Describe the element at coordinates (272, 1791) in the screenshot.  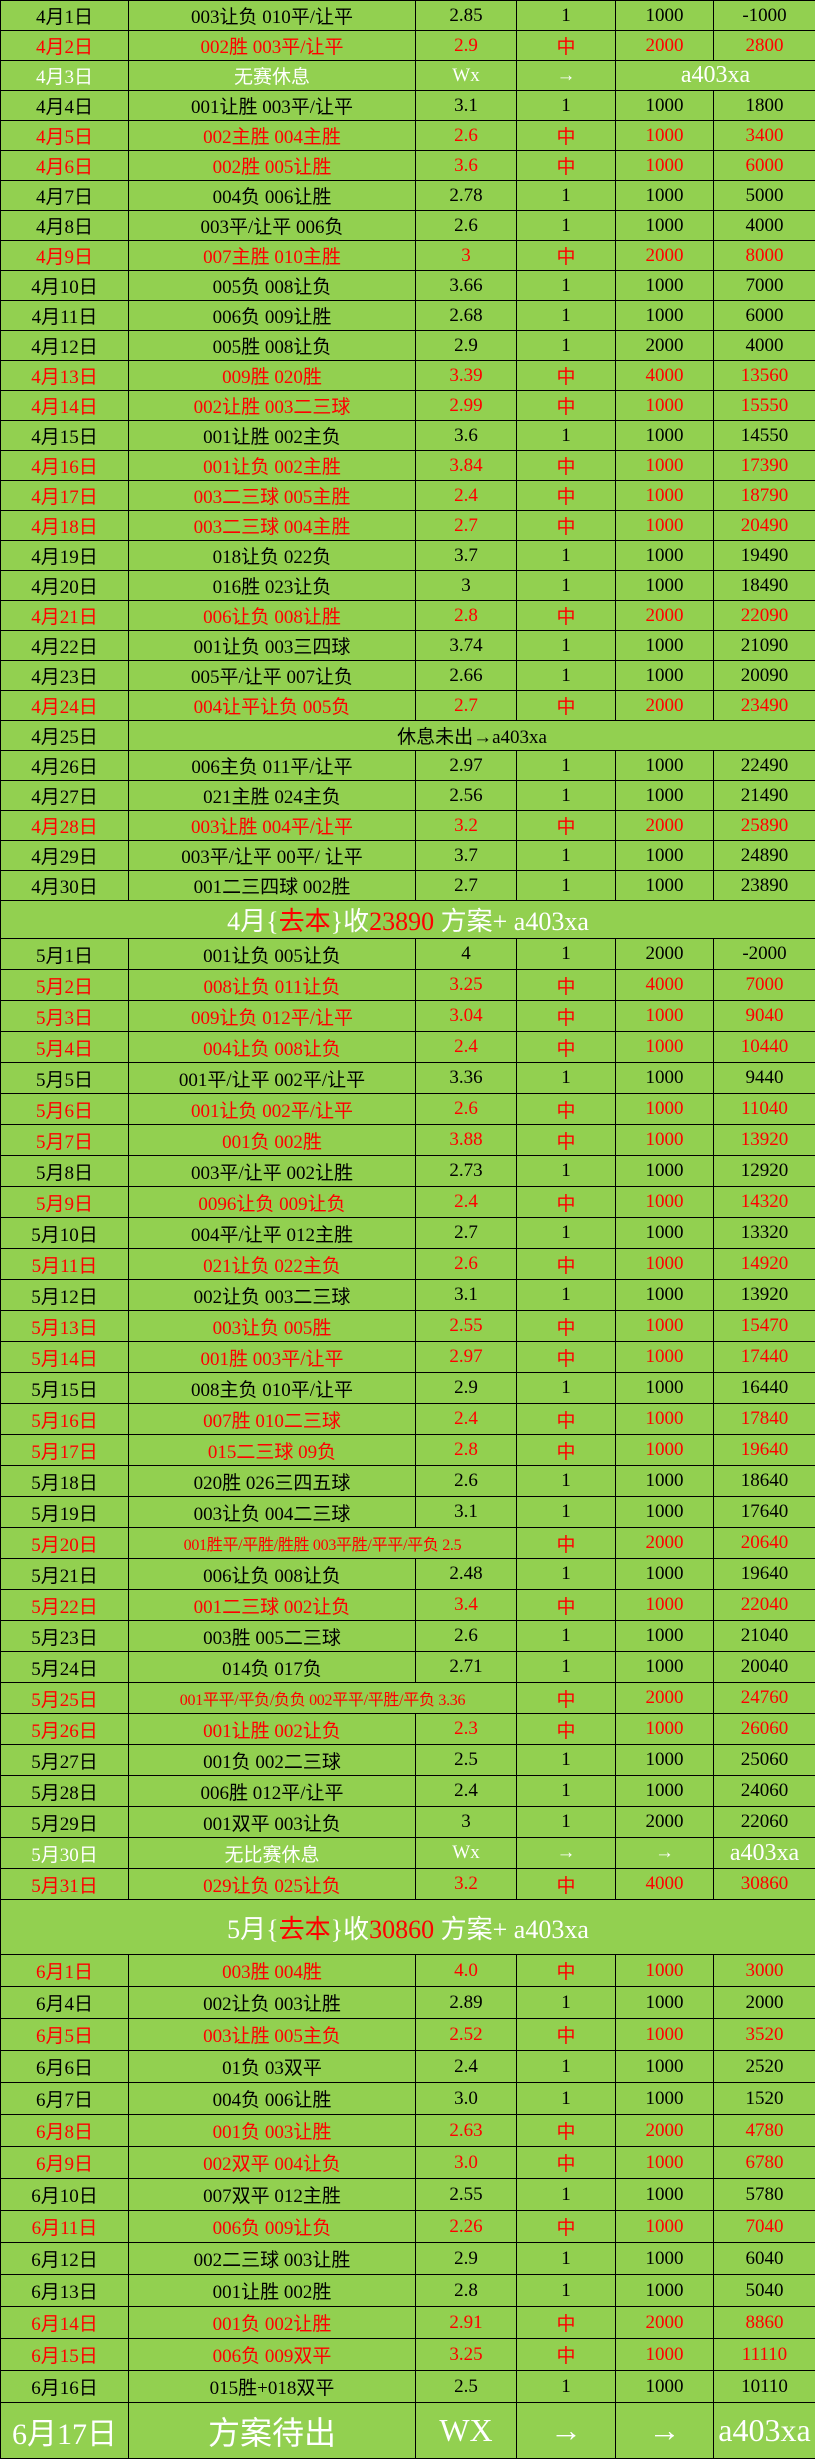
I see `pick-cell: 006胜 012平/让平` at that location.